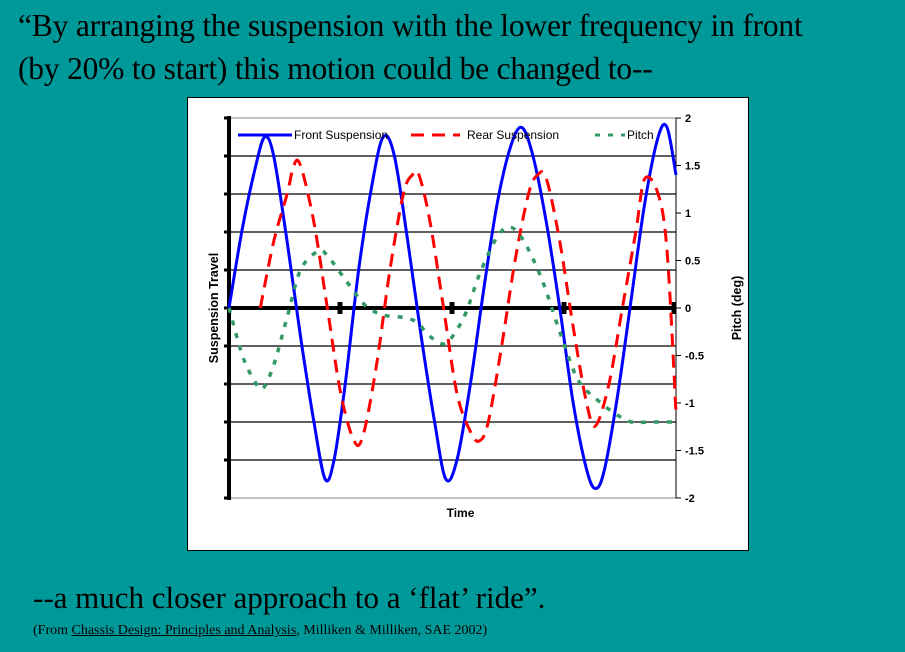 This screenshot has width=905, height=652. I want to click on right-axis-tick-label: -1.5, so click(694, 452).